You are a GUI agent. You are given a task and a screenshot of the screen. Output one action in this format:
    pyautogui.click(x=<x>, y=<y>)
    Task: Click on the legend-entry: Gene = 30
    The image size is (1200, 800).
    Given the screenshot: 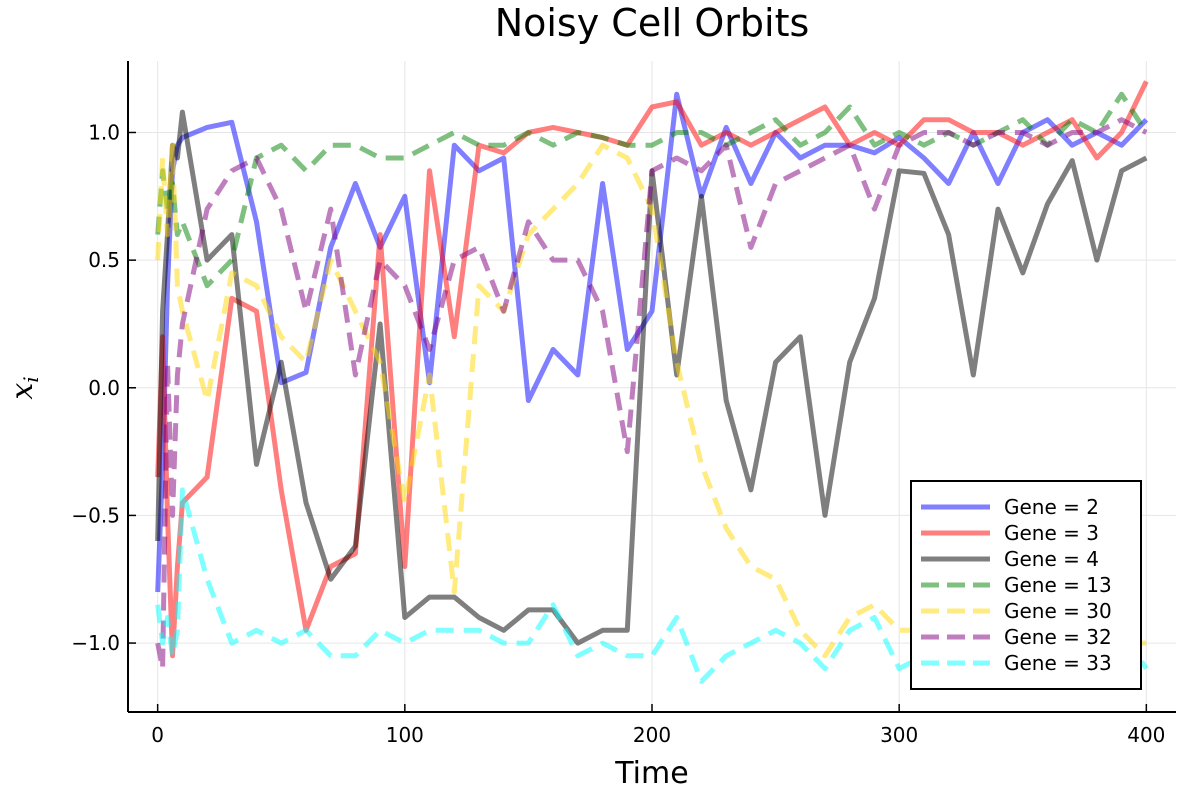 What is the action you would take?
    pyautogui.click(x=1058, y=611)
    